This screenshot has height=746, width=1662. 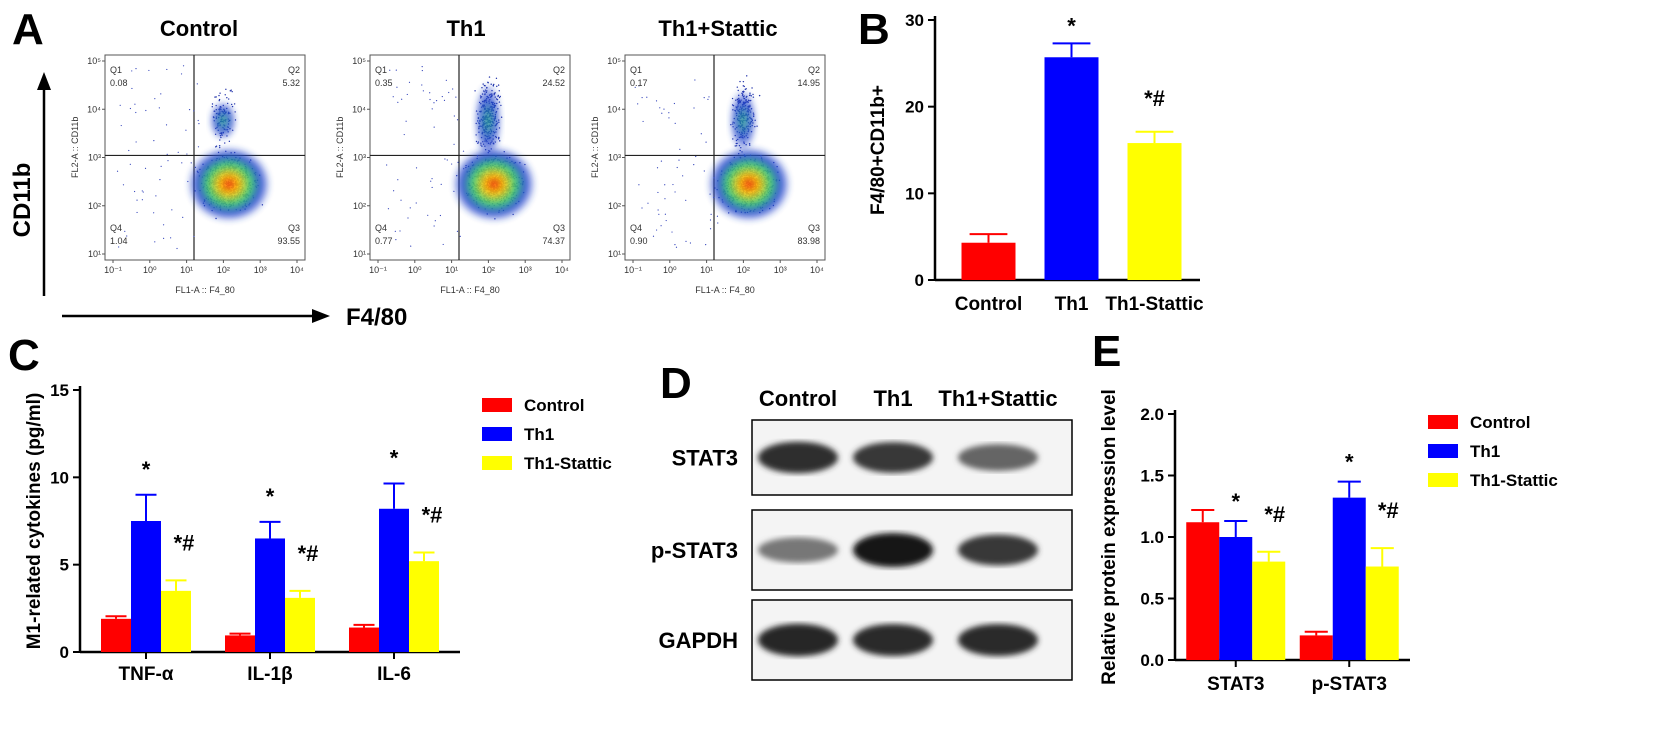 What do you see at coordinates (150, 270) in the screenshot?
I see `x-tick-label: 10⁰` at bounding box center [150, 270].